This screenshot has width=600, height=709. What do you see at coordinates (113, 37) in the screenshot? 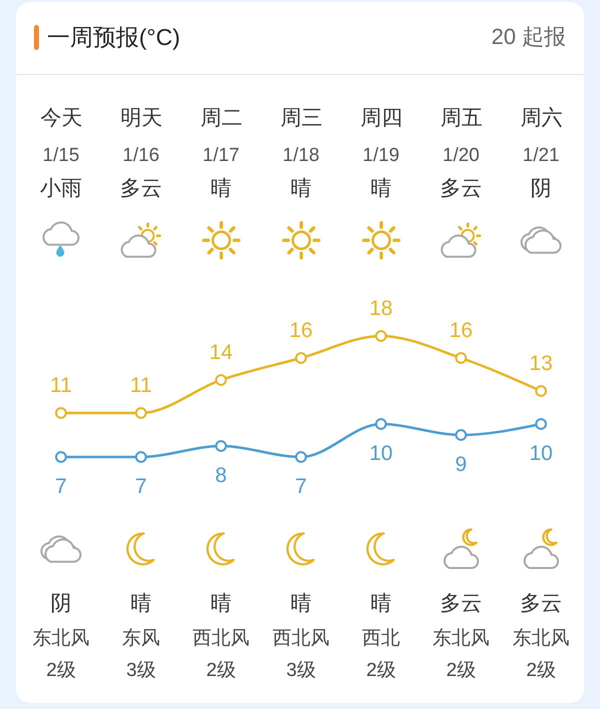
I see `chart-title: 一周预报(°C)` at bounding box center [113, 37].